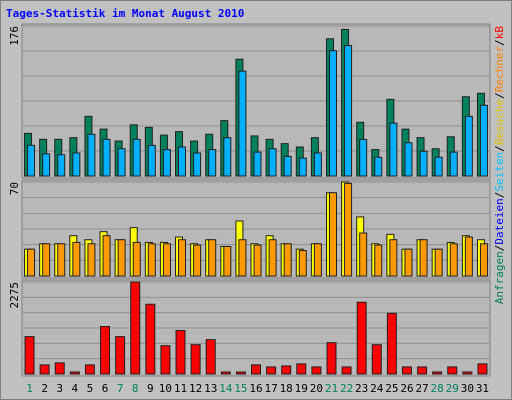  Describe the element at coordinates (499, 122) in the screenshot. I see `legend-item: Besuche` at that location.